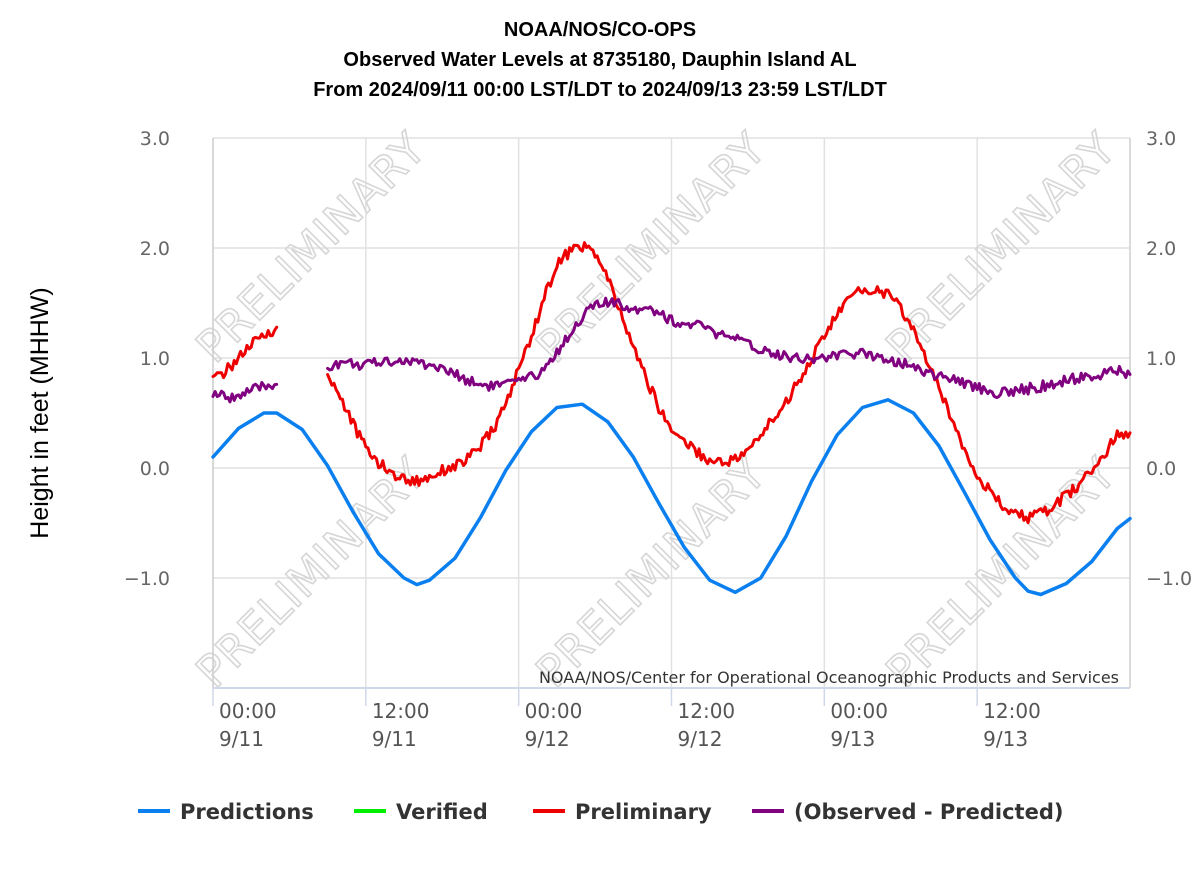 The image size is (1200, 874). I want to click on chart-title-line-1: NOAA/NOS/CO-OPS, so click(600, 30).